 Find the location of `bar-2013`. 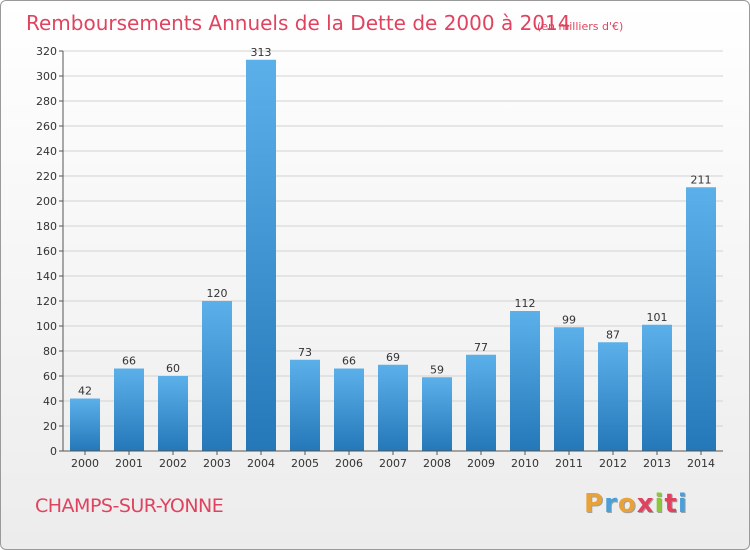

bar-2013 is located at coordinates (657, 387).